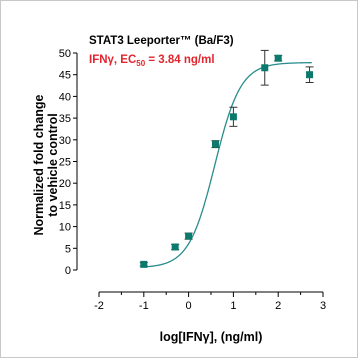 The width and height of the screenshot is (358, 359). I want to click on y-axis-label-line1: Normalized fold change, so click(39, 164).